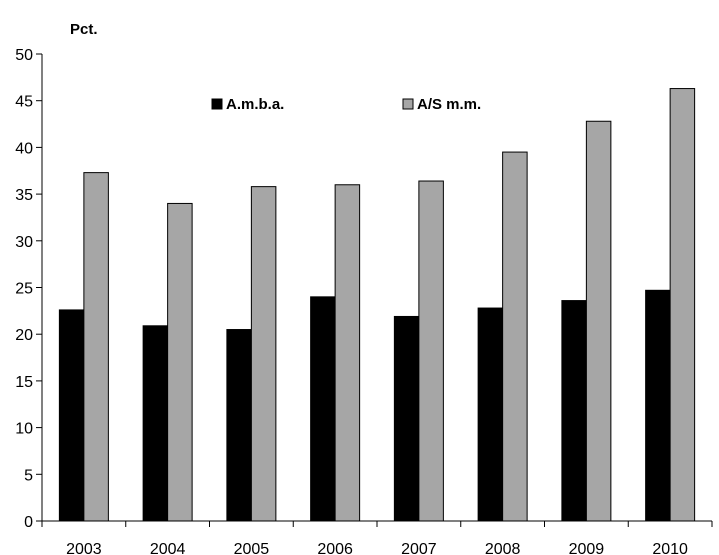  What do you see at coordinates (24, 429) in the screenshot?
I see `y-tick-label: 10` at bounding box center [24, 429].